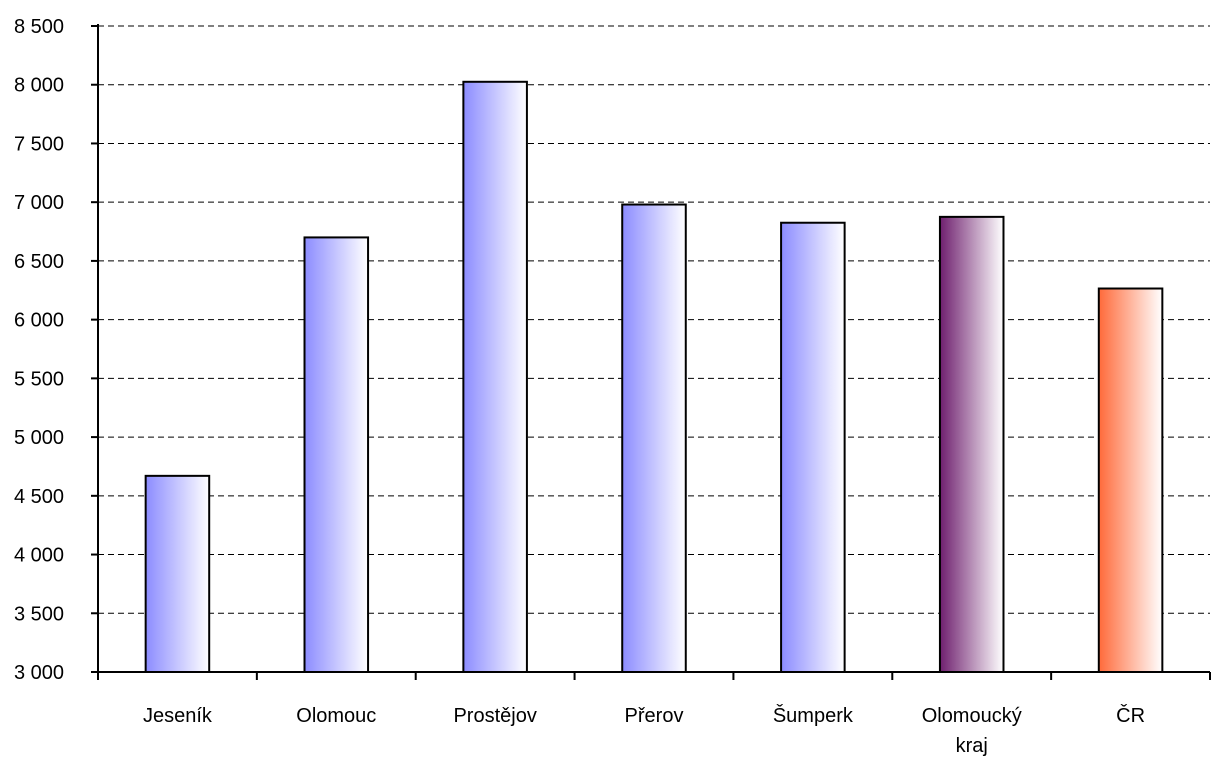  I want to click on y-tick-label: 5 000, so click(39, 438).